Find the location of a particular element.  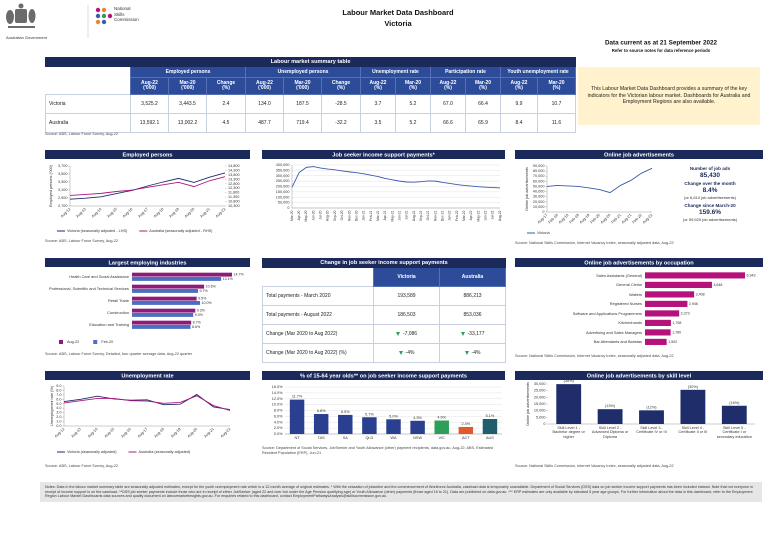

x-tick-label: Nov-20 is located at coordinates (349, 215).